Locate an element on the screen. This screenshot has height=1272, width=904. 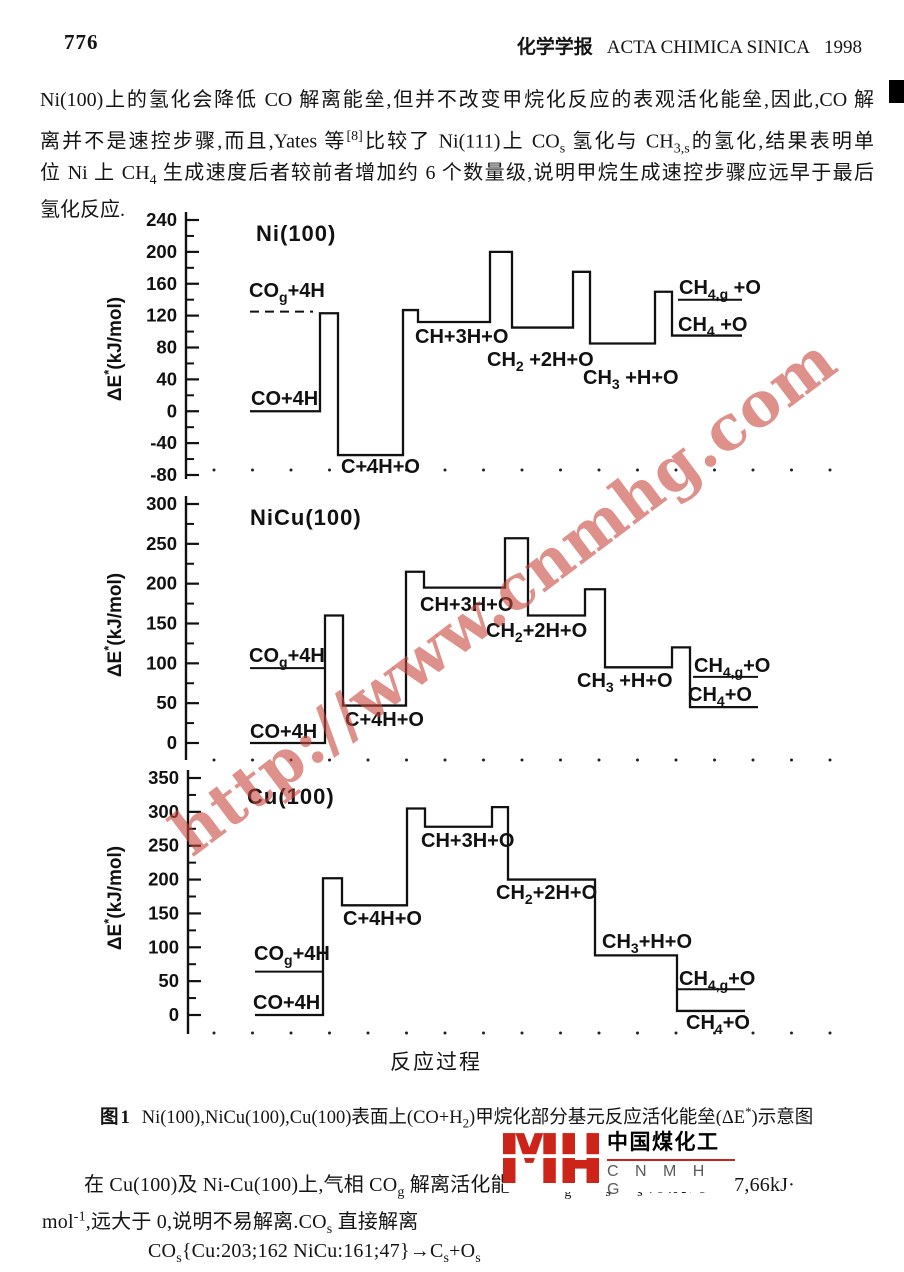
scan-artifact-mark is located at coordinates (896, 91).